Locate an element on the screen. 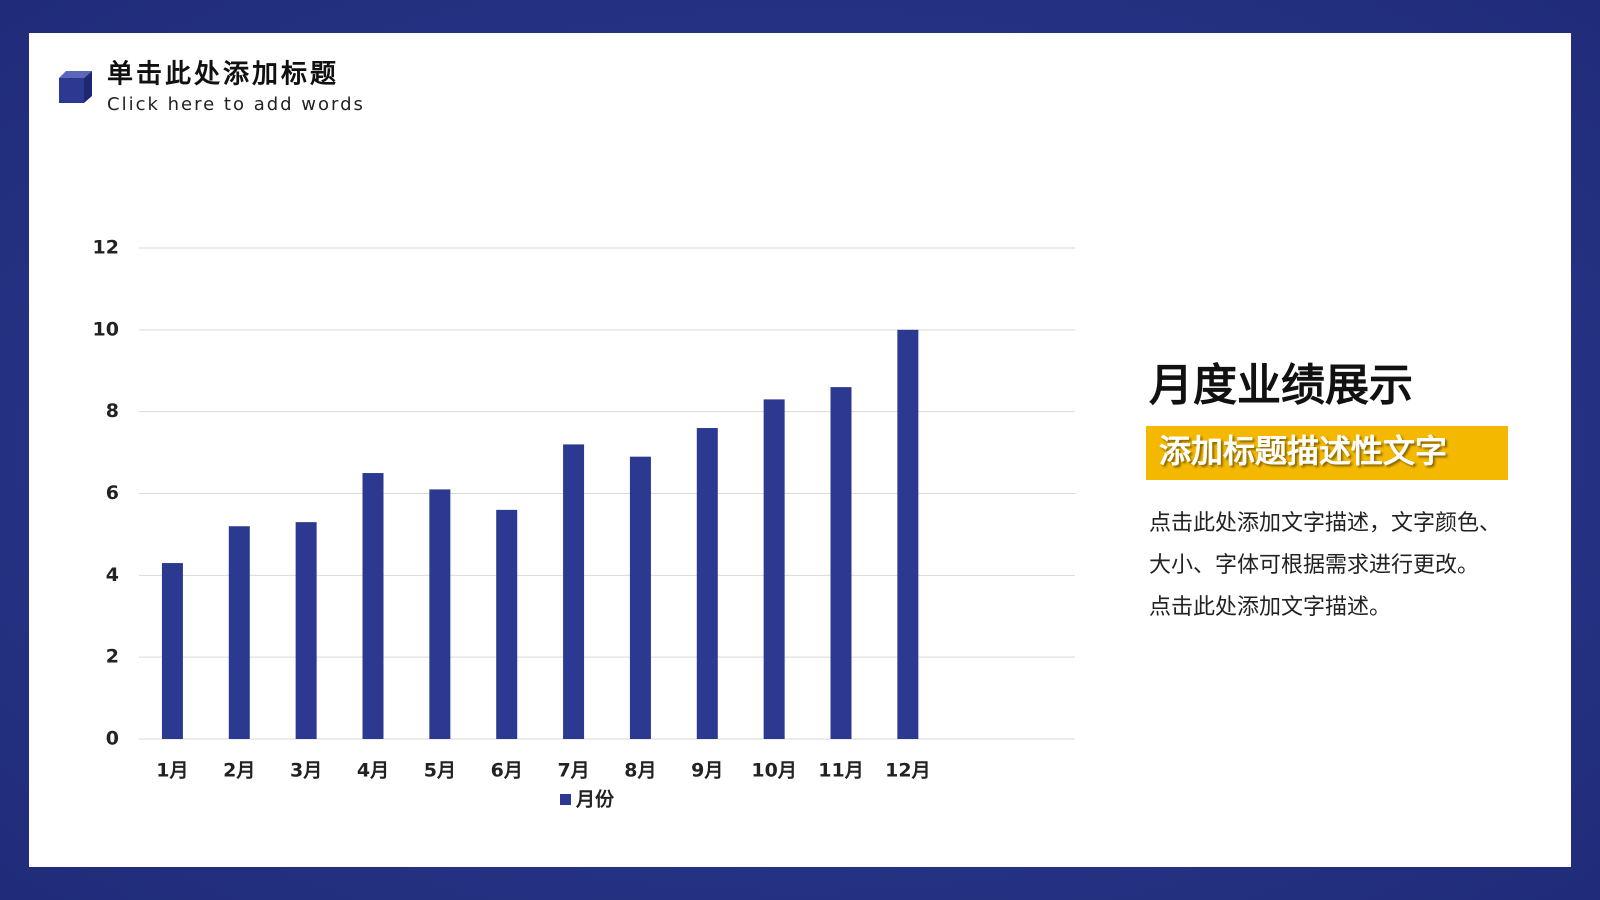 This screenshot has height=900, width=1600. x-tick-label: 7月 is located at coordinates (573, 771).